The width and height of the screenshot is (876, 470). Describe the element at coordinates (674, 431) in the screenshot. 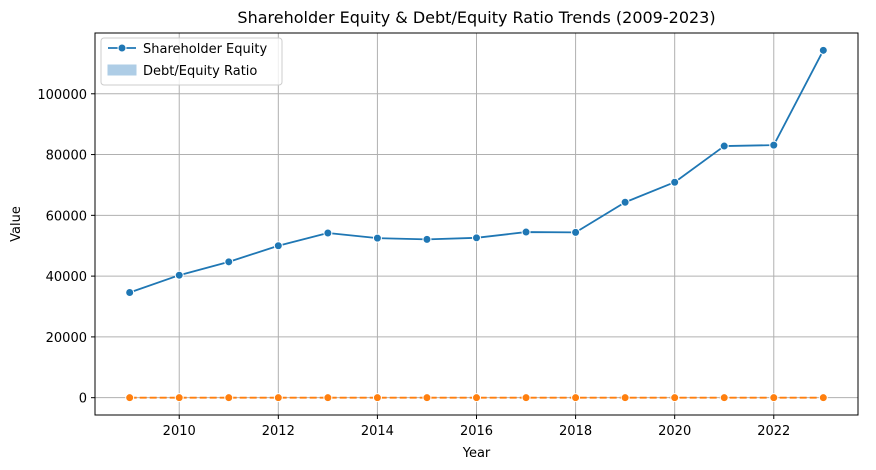

I see `x-tick-label: 2020` at that location.